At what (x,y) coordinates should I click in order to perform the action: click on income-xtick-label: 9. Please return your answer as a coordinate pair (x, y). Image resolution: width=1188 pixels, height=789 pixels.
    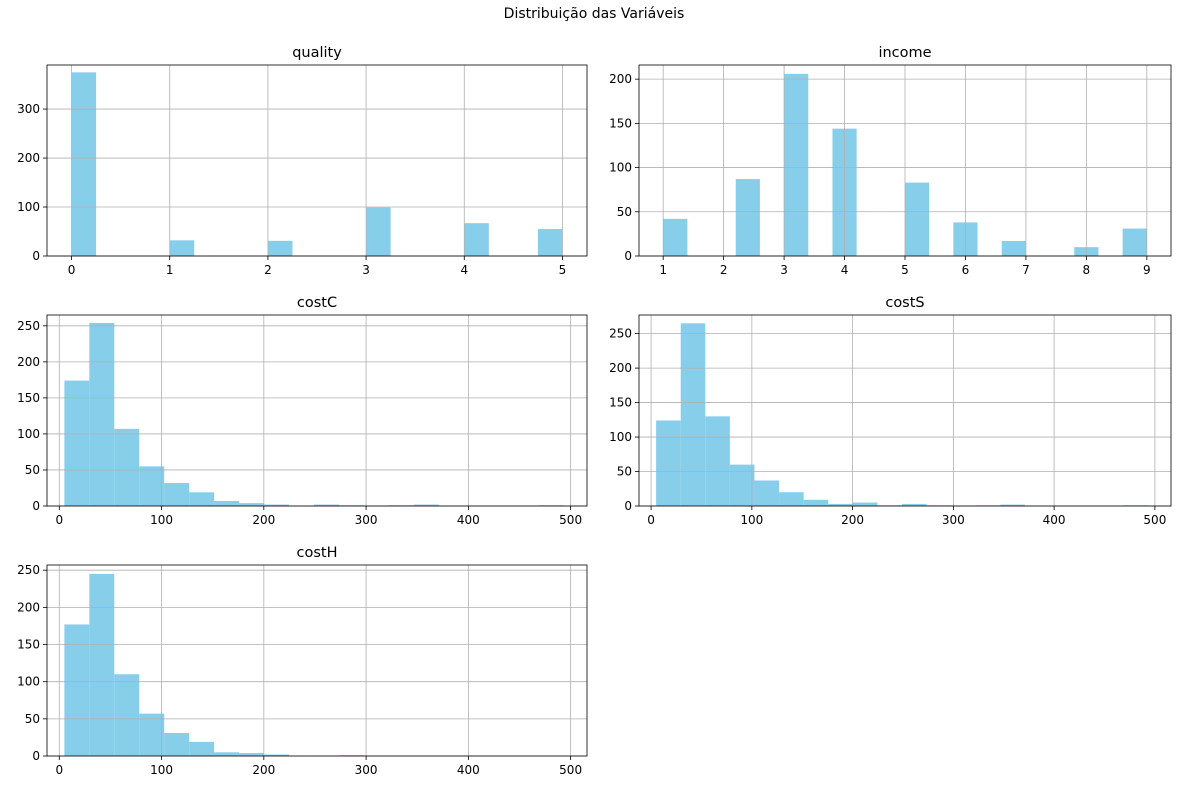
    Looking at the image, I should click on (1147, 270).